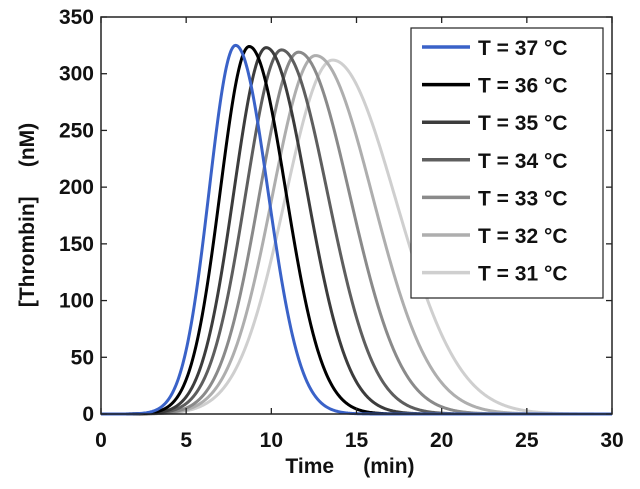  What do you see at coordinates (523, 198) in the screenshot?
I see `legend-label-4: T = 33 °C` at bounding box center [523, 198].